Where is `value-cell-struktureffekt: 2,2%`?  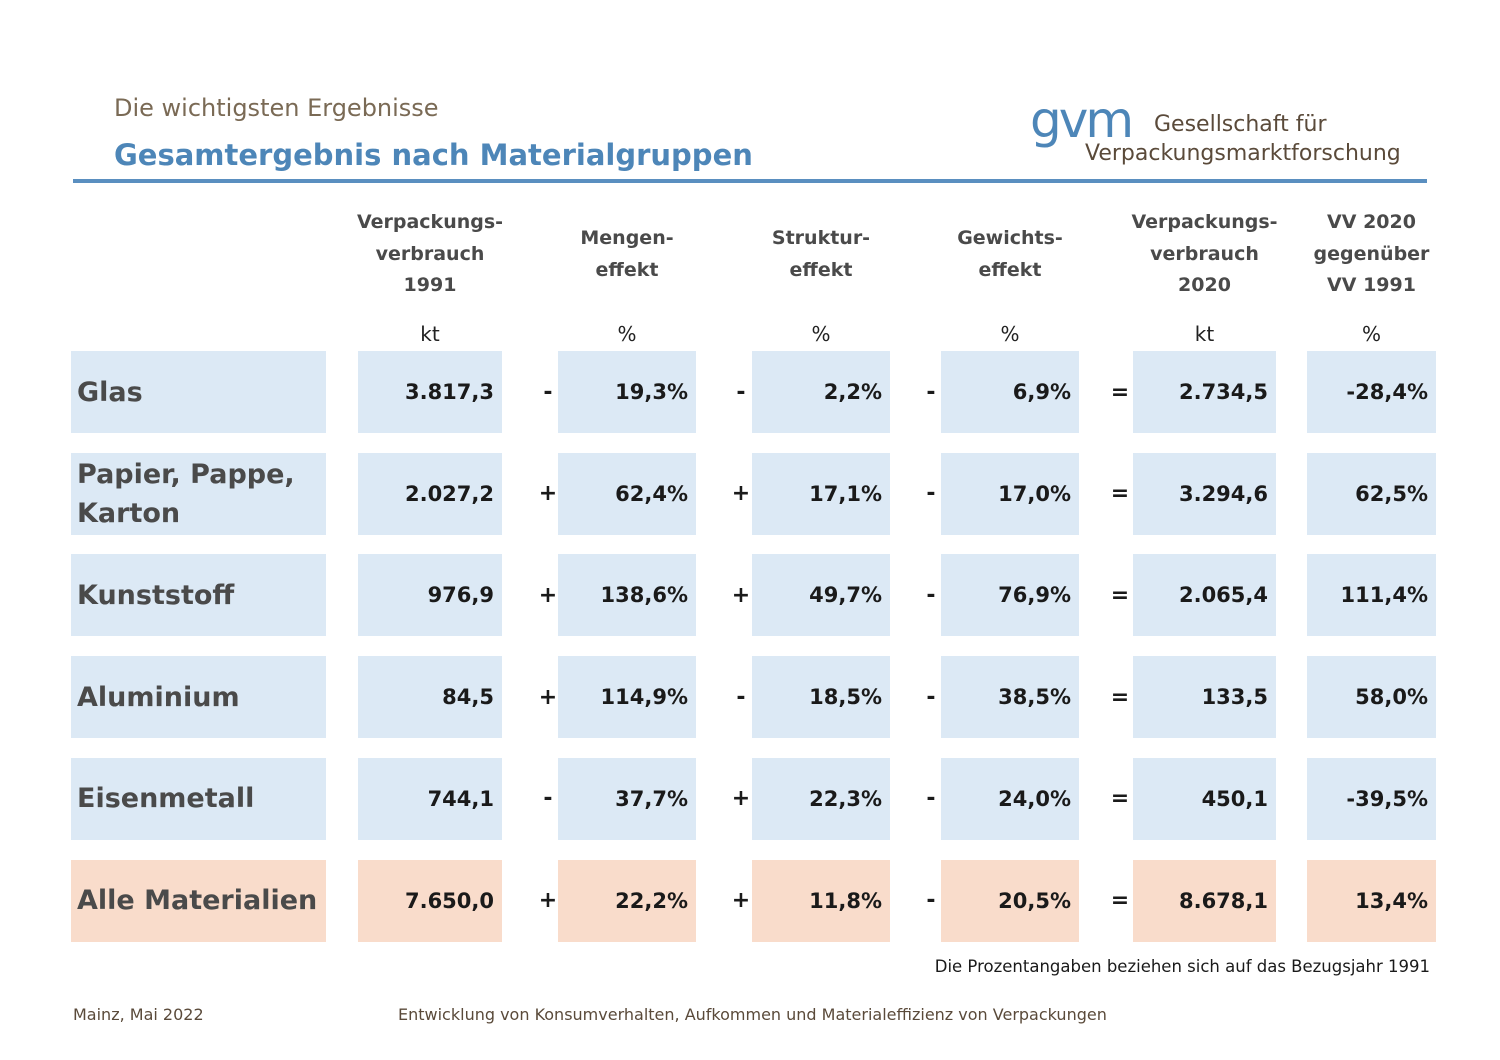
value-cell-struktureffekt: 2,2% is located at coordinates (821, 392).